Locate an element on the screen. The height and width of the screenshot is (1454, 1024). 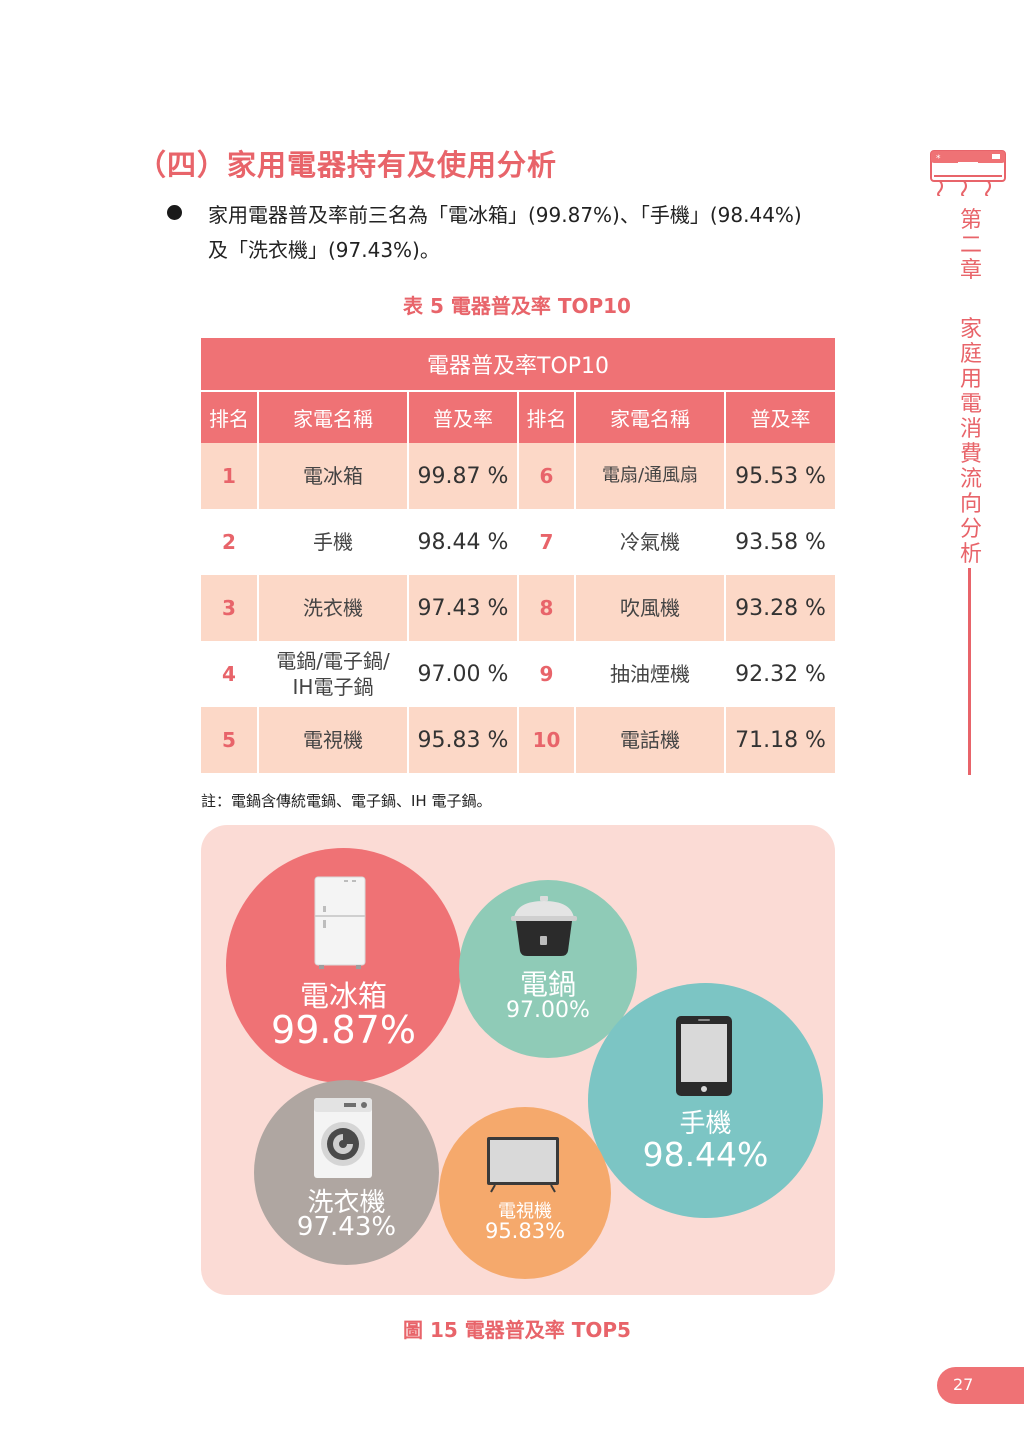
rank-cell: 7 is located at coordinates (547, 542).